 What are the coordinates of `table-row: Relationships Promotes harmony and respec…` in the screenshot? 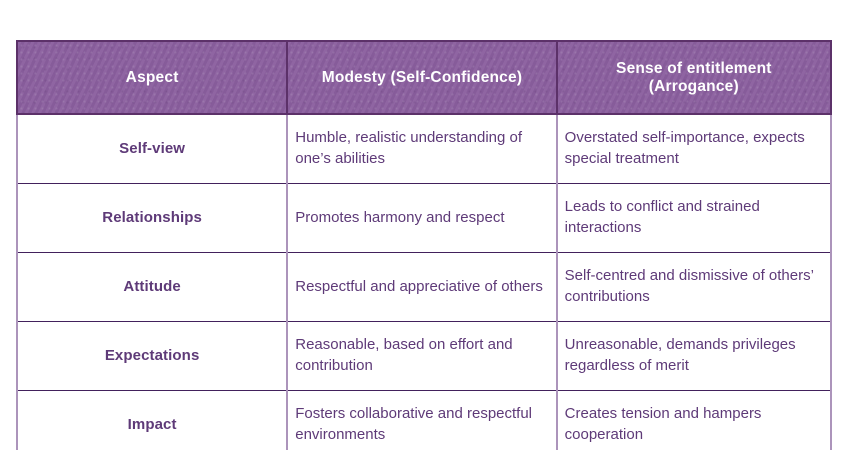 It's located at (424, 218).